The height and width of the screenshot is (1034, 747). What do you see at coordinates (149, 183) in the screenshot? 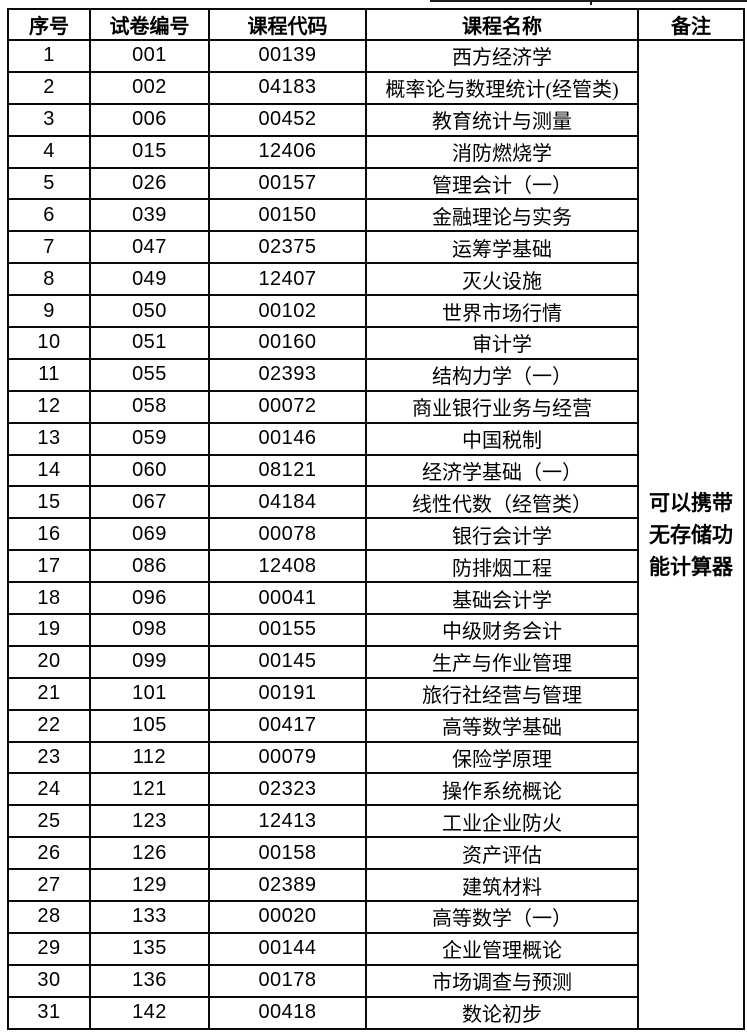
I see `paper-number-cell: 026` at bounding box center [149, 183].